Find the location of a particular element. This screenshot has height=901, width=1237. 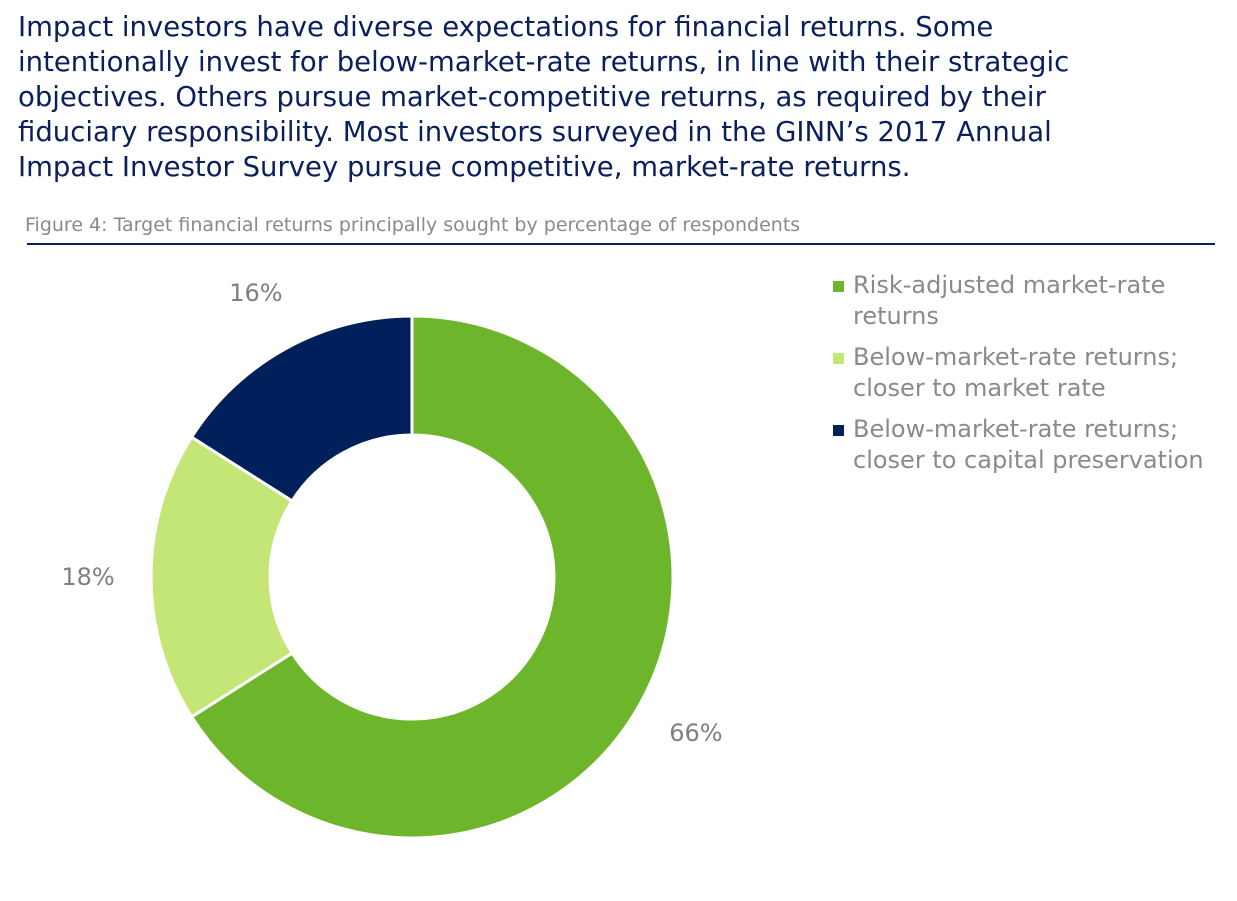

legend-label: closer to market rate is located at coordinates (979, 388).